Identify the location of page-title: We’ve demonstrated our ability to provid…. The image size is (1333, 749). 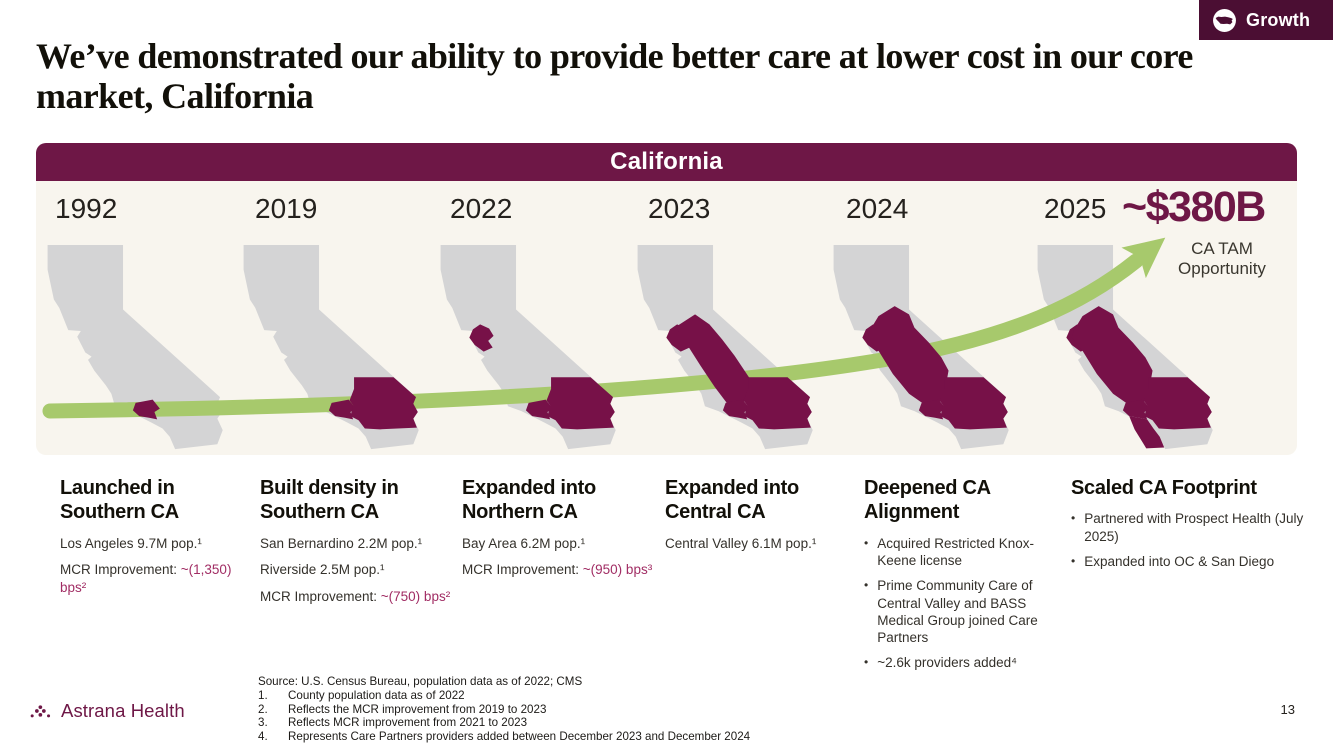
(614, 76).